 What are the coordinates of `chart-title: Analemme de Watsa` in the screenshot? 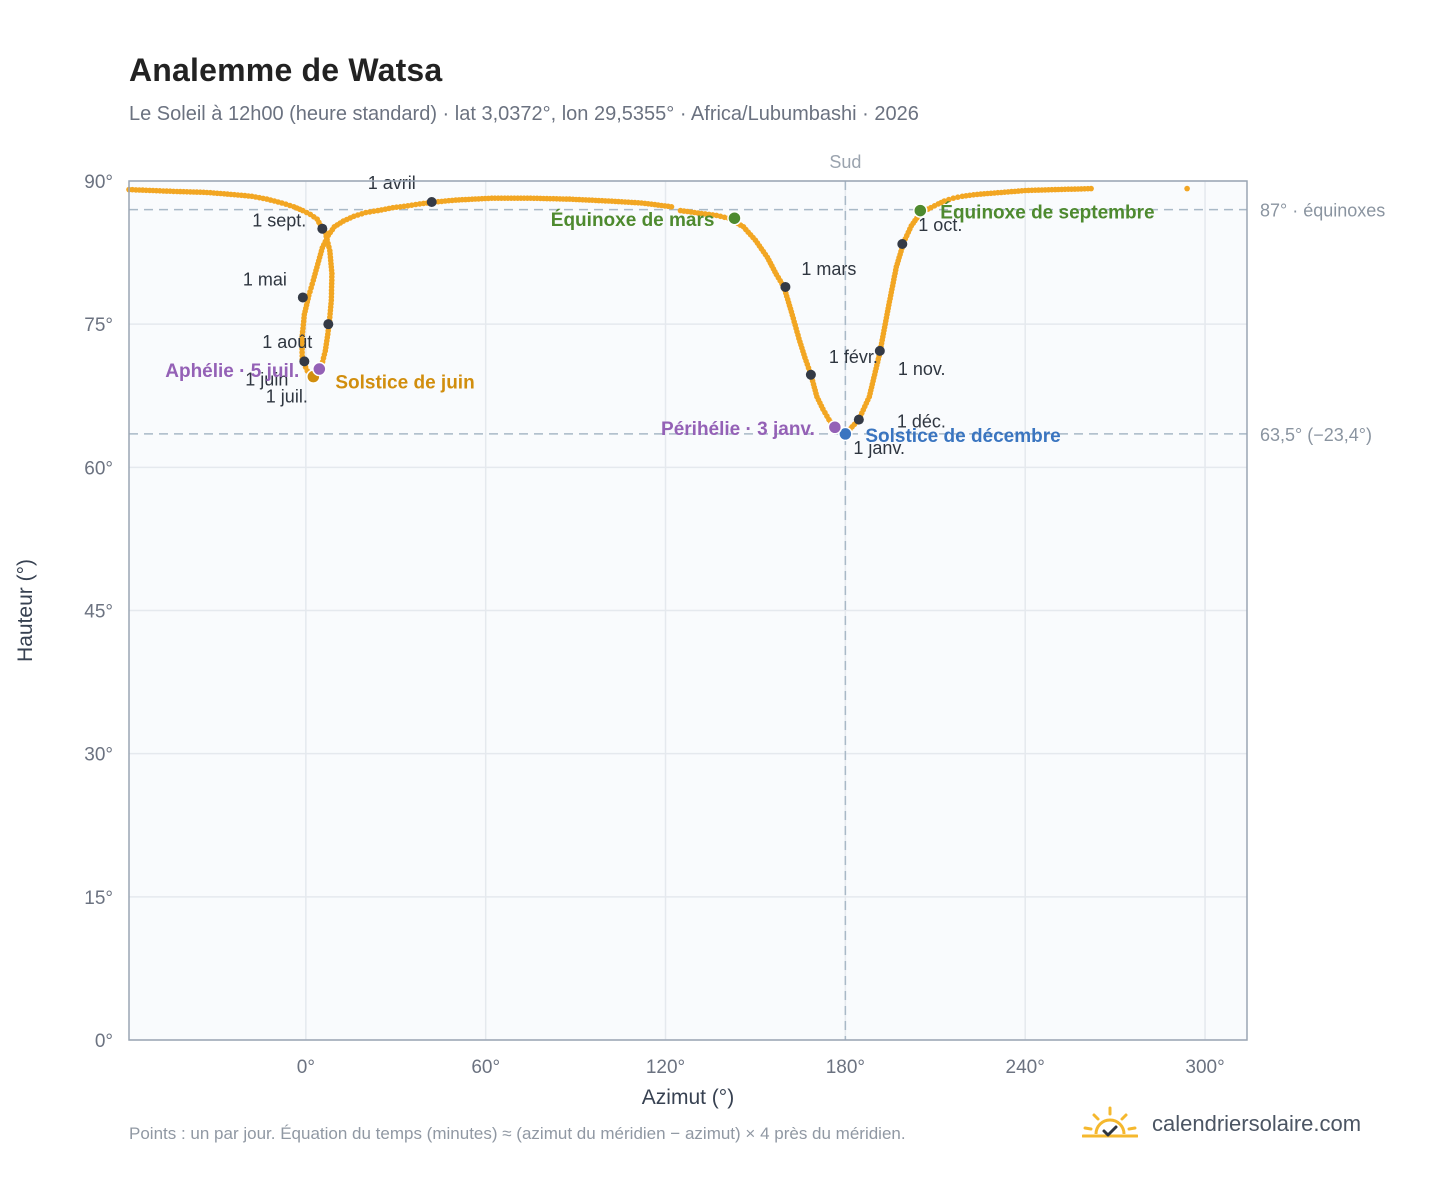 It's located at (286, 70).